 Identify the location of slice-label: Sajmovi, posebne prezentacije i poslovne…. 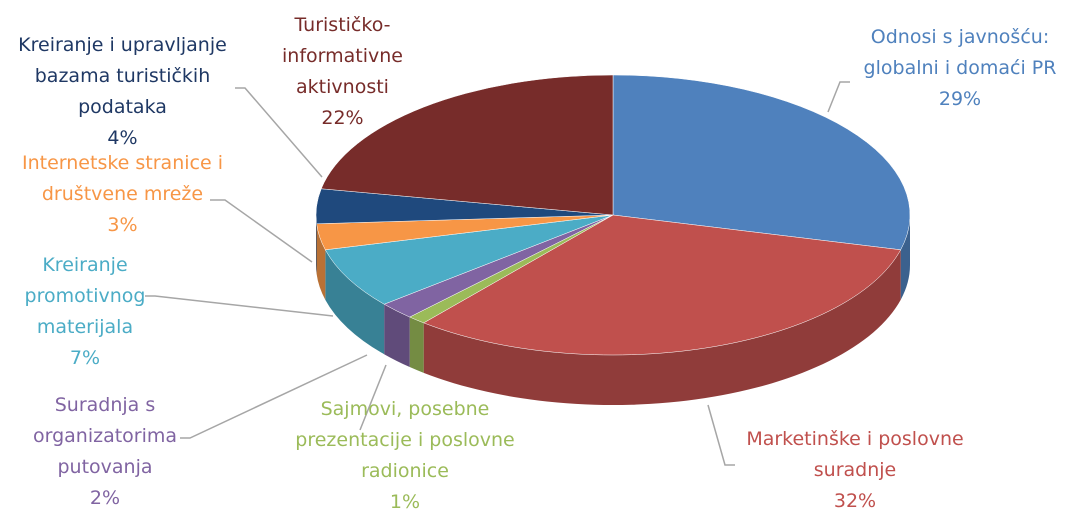
(405, 455).